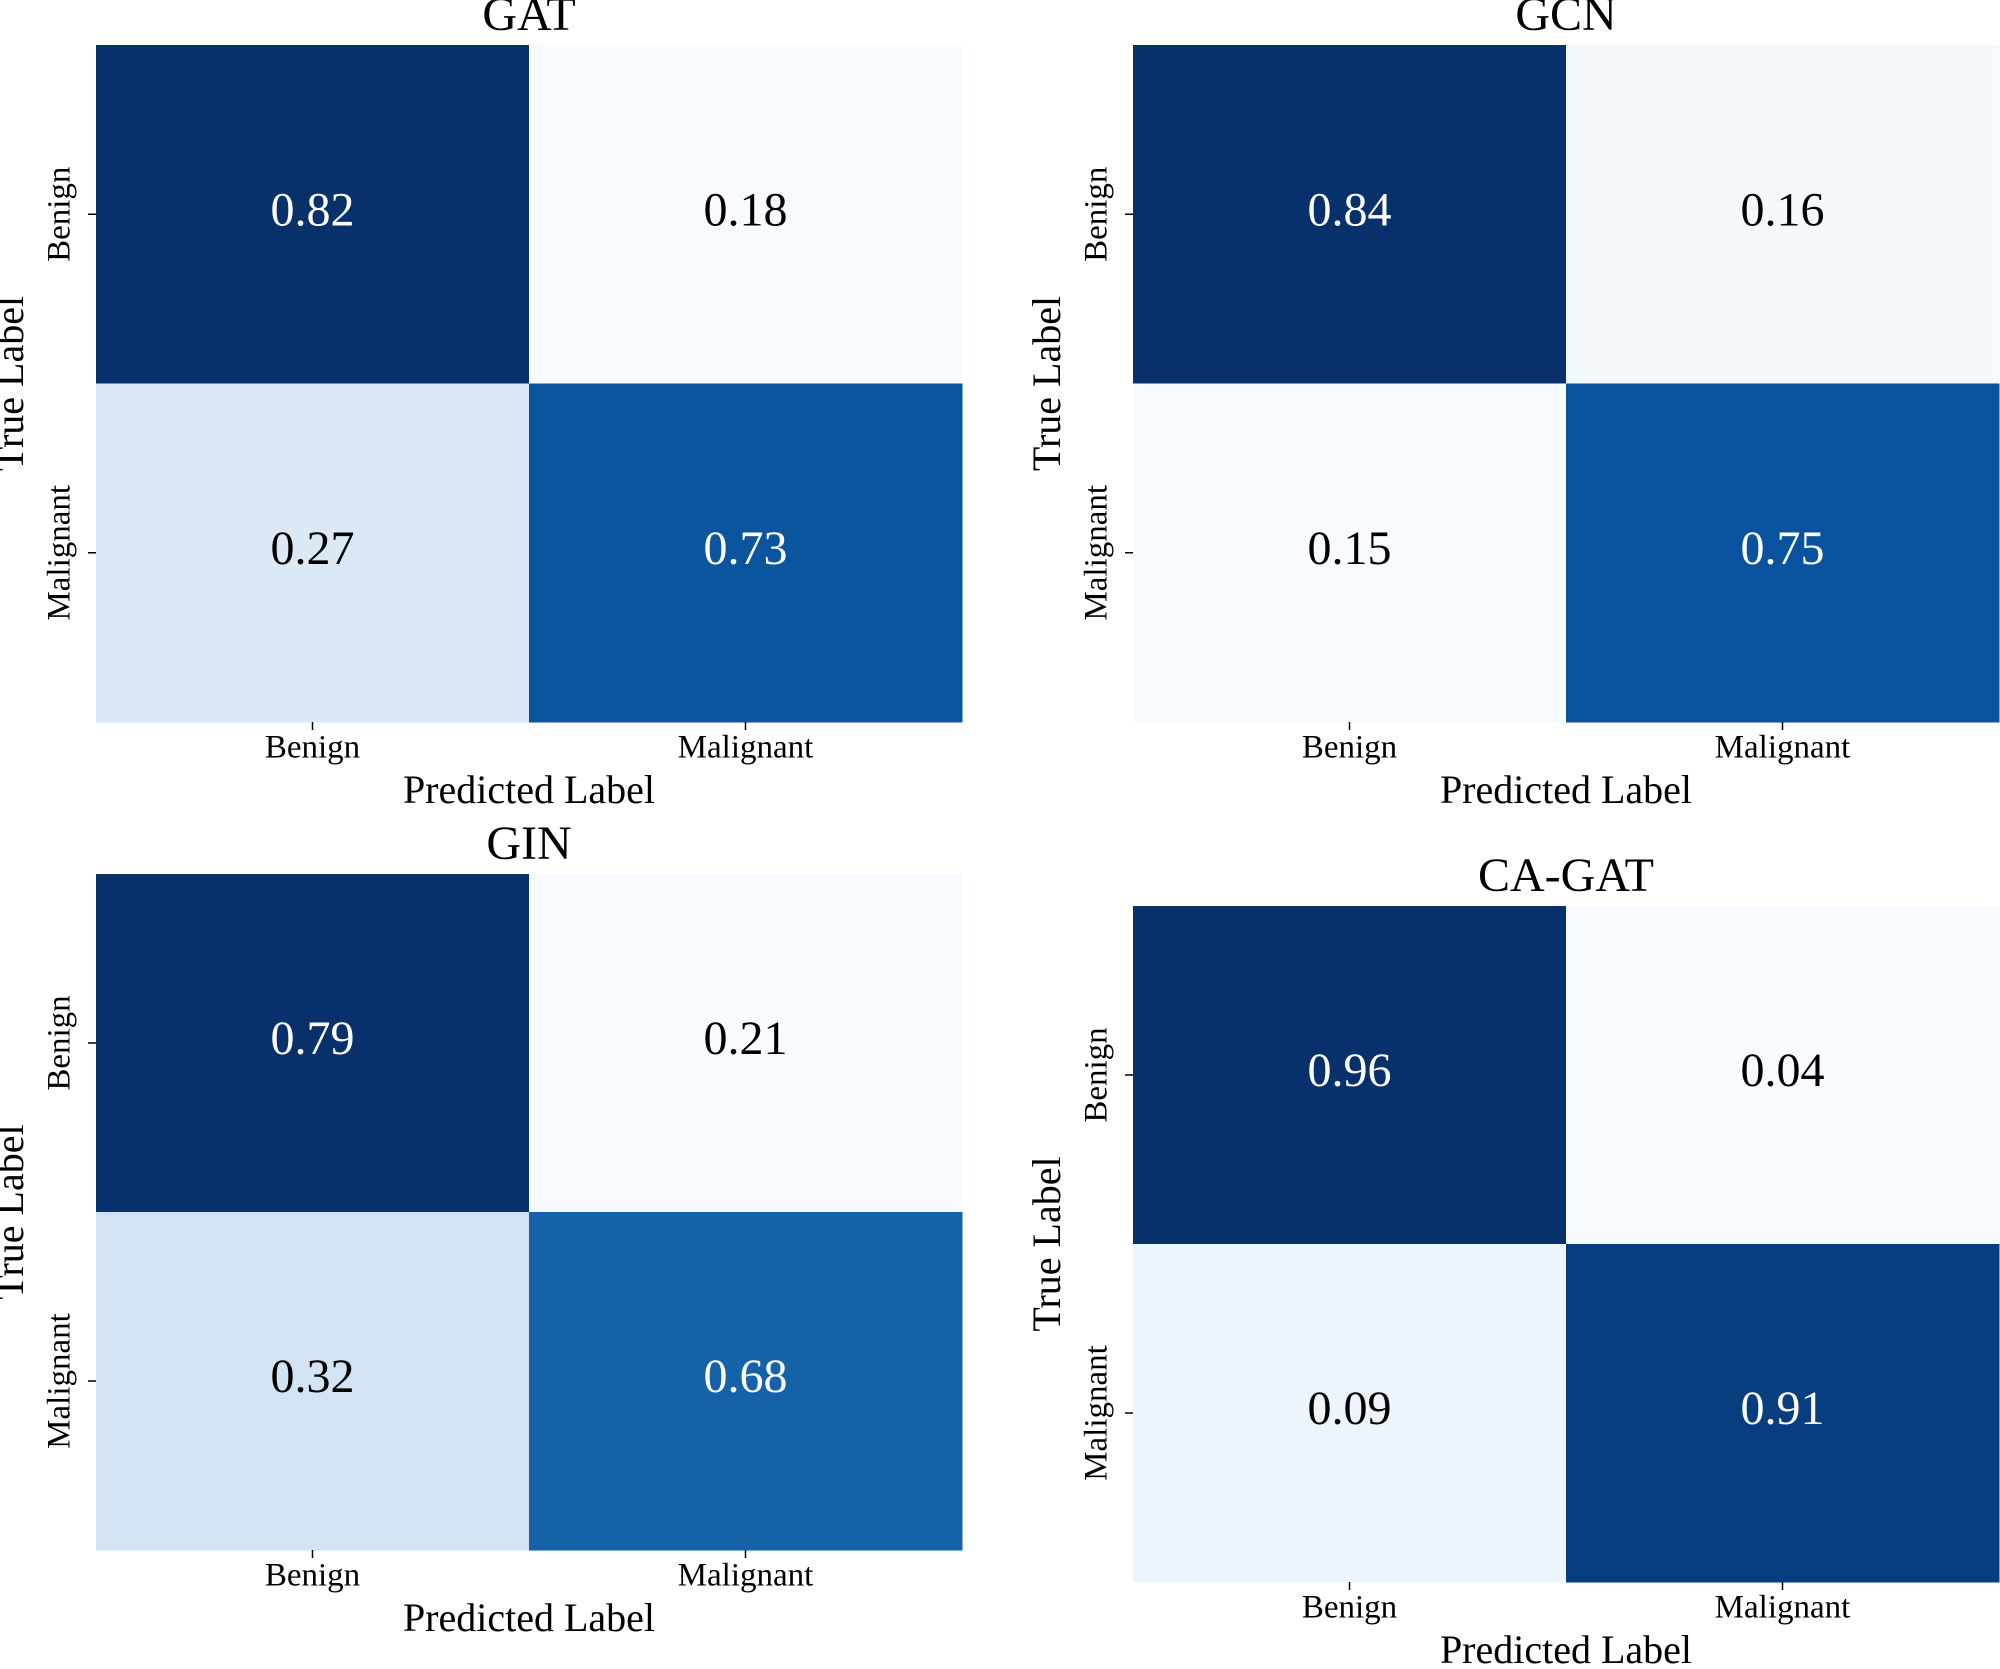  What do you see at coordinates (1783, 1408) in the screenshot?
I see `cell-label: 0.91` at bounding box center [1783, 1408].